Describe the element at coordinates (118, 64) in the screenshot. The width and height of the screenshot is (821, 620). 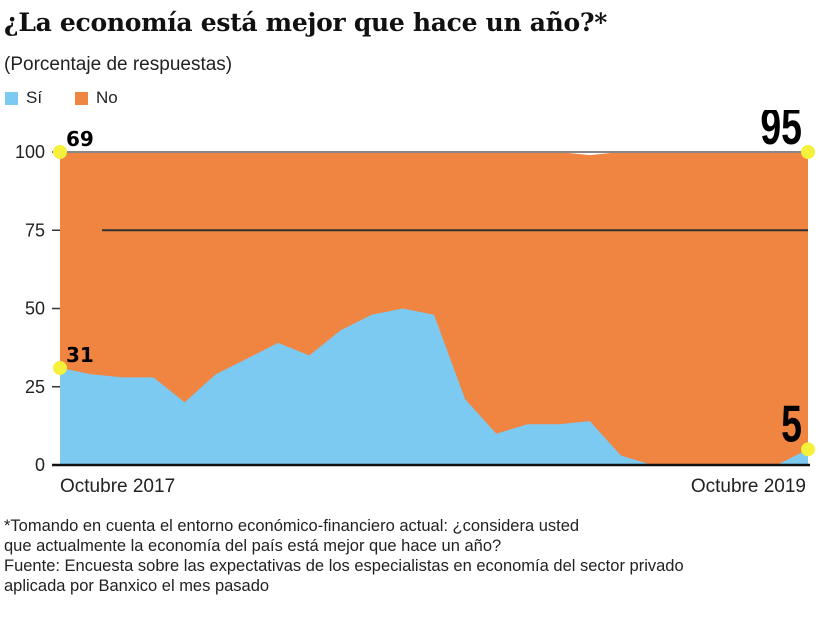
I see `chart-subtitle: (Porcentaje de respuestas)` at that location.